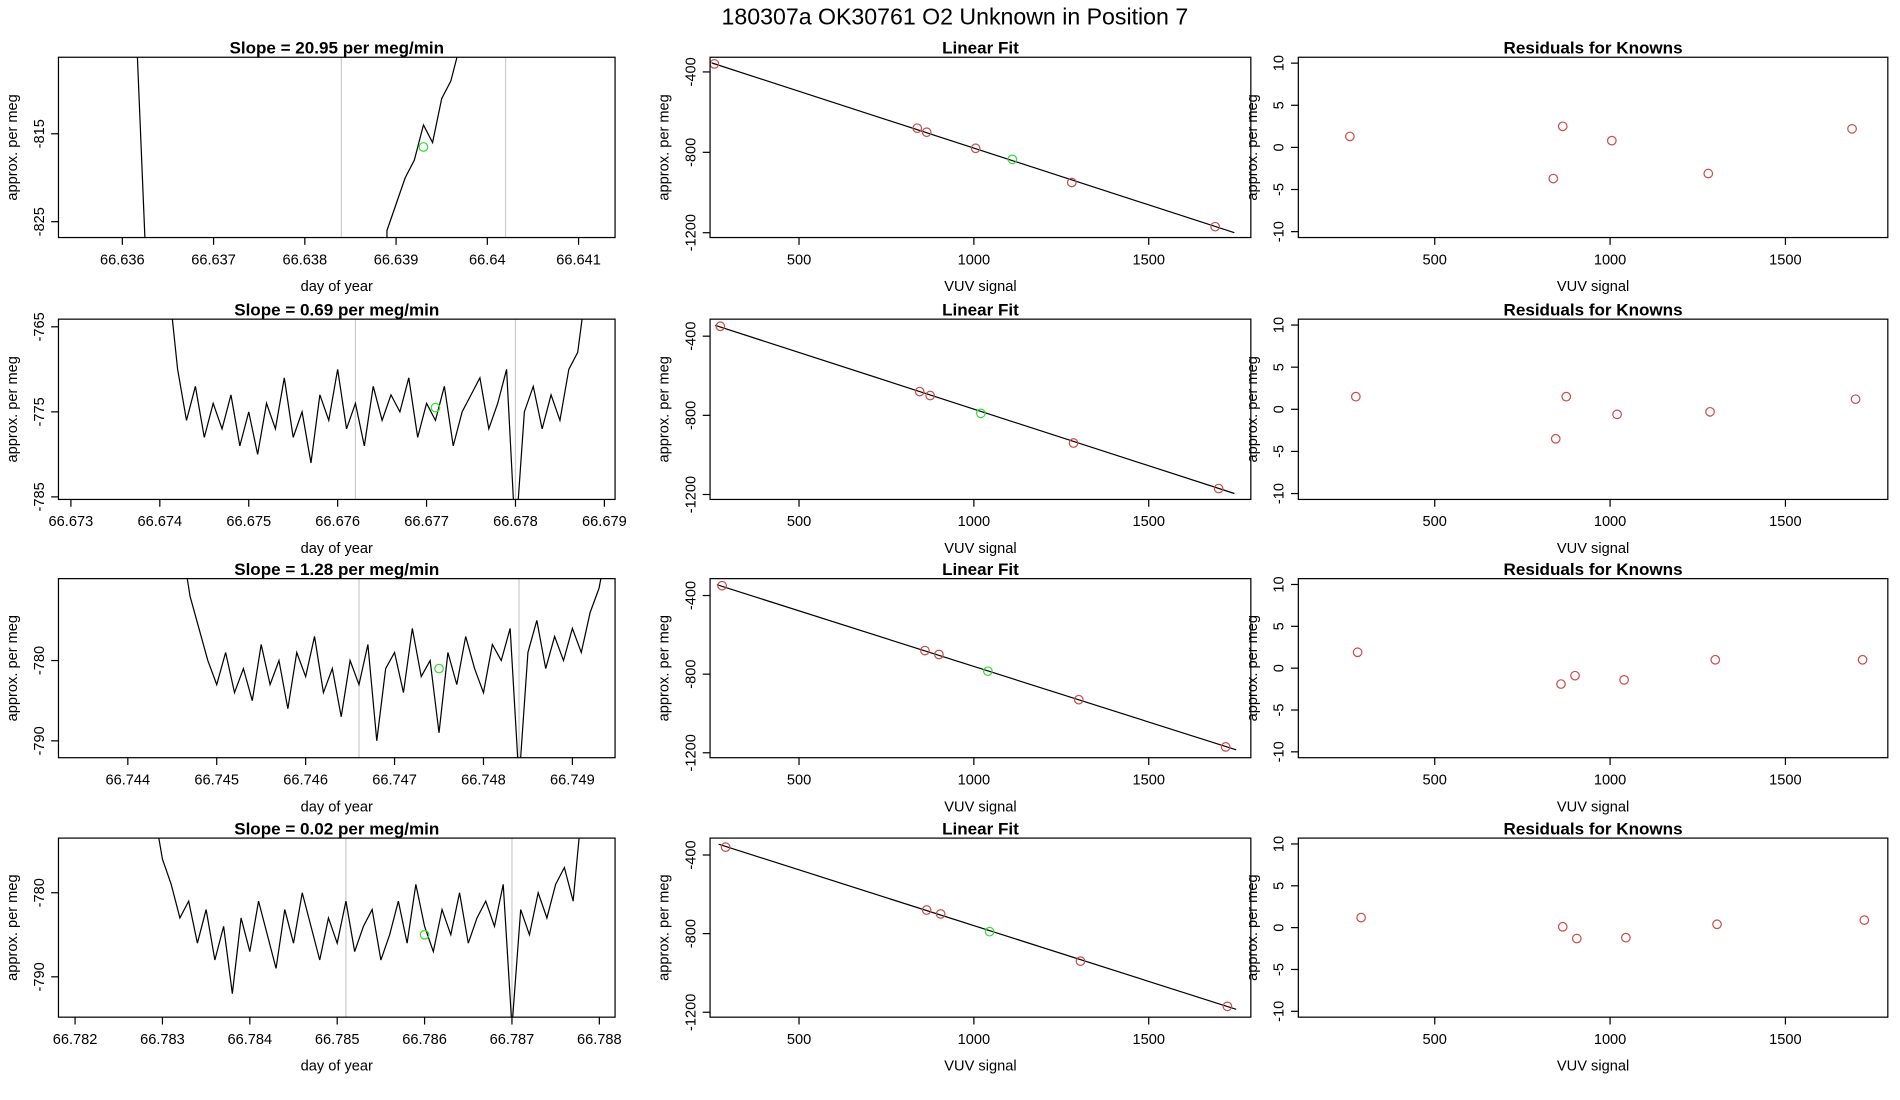 This screenshot has width=1900, height=1100. What do you see at coordinates (213, 260) in the screenshot?
I see `x-tick-label: 66.637` at bounding box center [213, 260].